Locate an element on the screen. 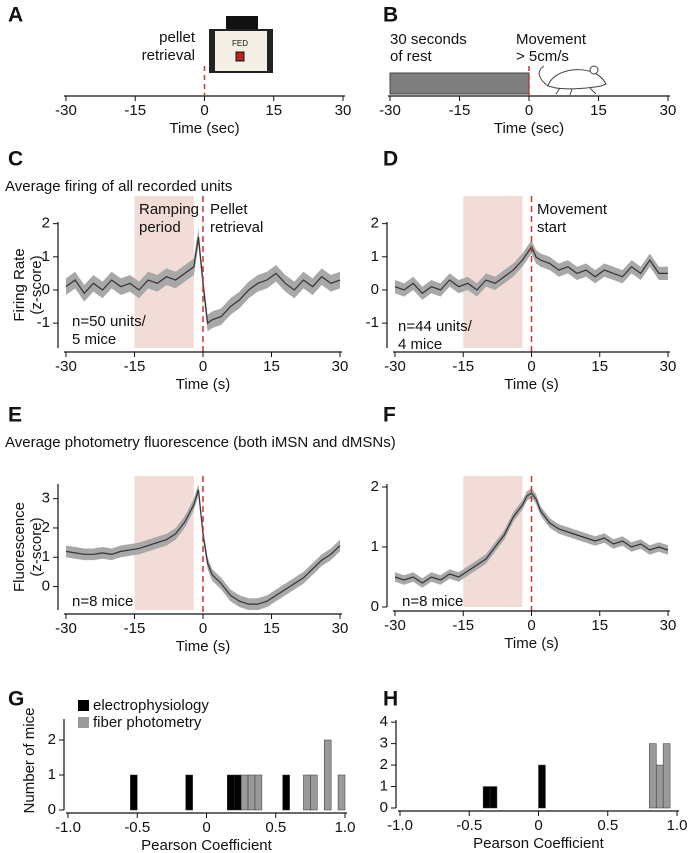 This screenshot has width=694, height=853. event-label: Movement is located at coordinates (572, 209).